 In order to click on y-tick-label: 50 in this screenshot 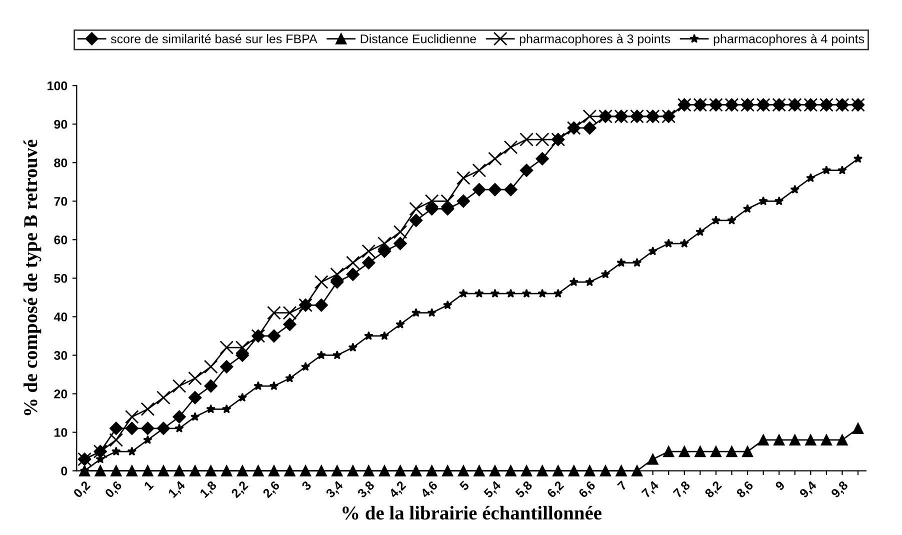, I will do `click(61, 278)`.